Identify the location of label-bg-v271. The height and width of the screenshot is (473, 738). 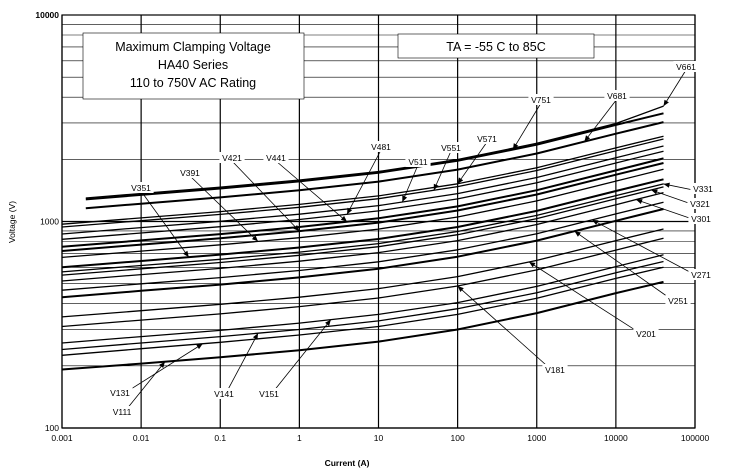
(701, 274).